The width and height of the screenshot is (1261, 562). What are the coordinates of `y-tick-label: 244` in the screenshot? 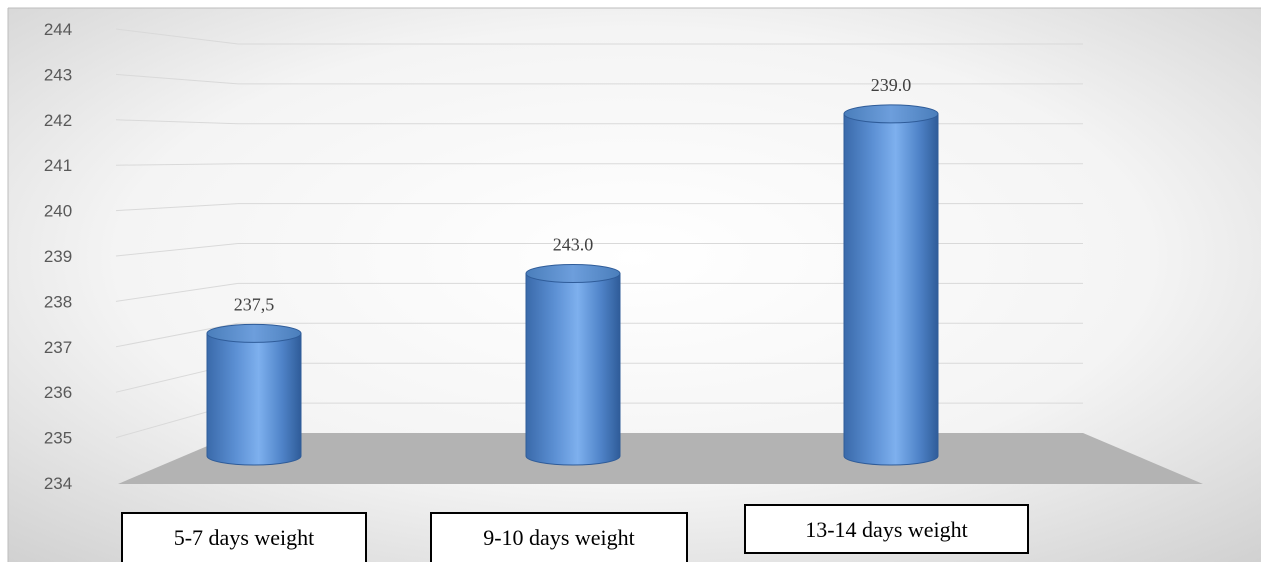 It's located at (58, 29).